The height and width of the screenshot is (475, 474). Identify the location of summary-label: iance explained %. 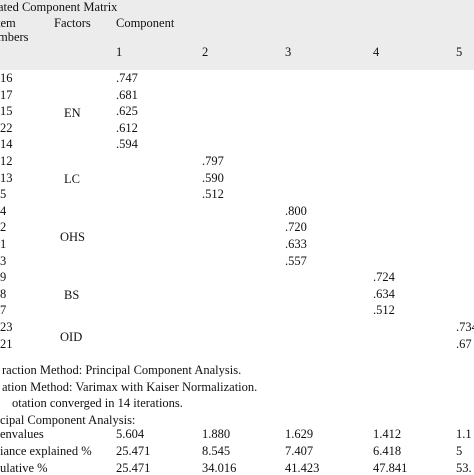
(46, 451).